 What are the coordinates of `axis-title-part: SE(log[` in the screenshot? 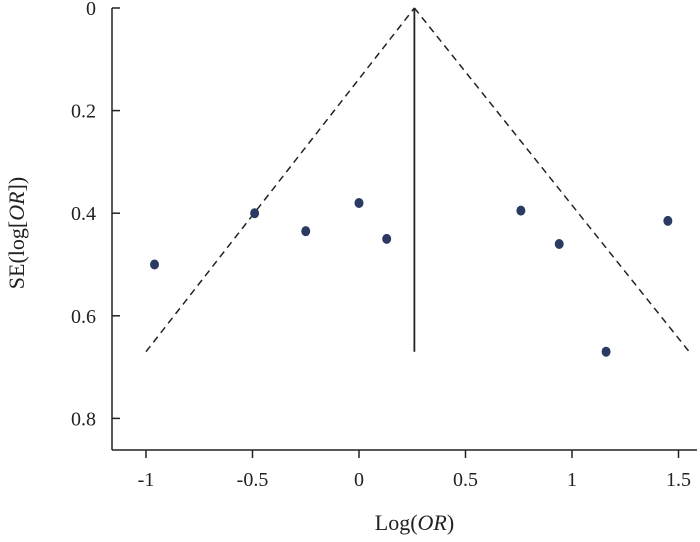 It's located at (16, 255).